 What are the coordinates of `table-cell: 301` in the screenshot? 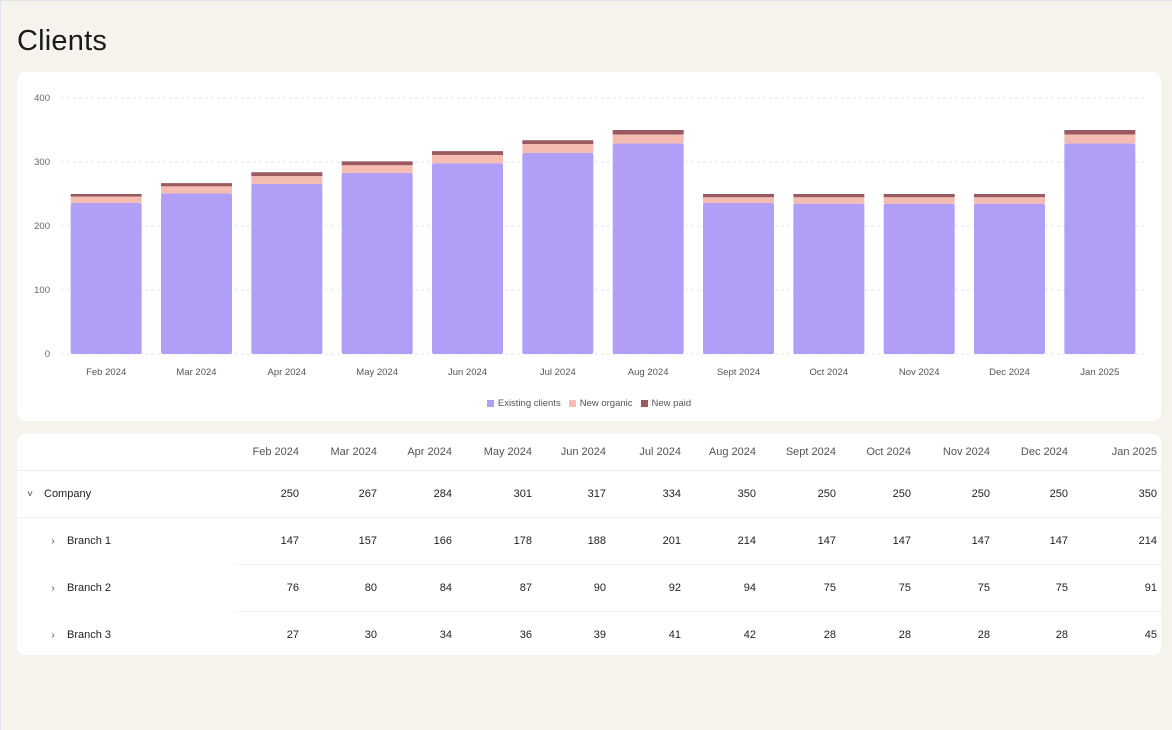 It's located at (512, 494).